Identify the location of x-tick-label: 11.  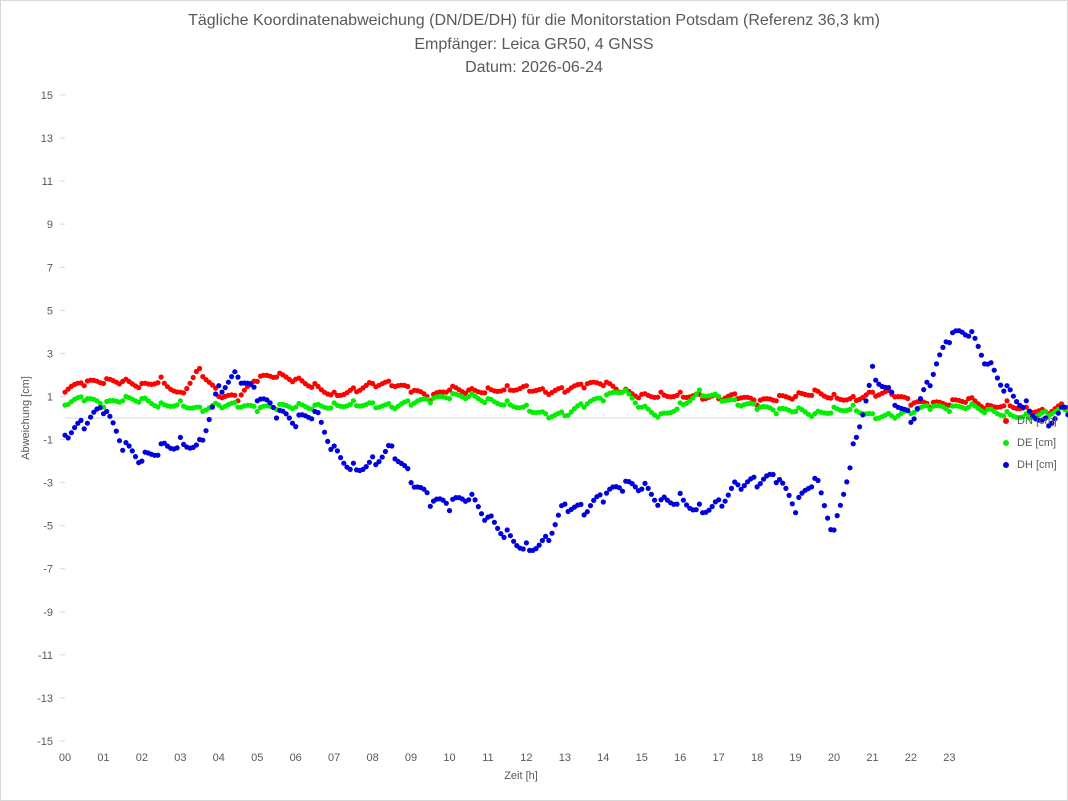
(487, 758).